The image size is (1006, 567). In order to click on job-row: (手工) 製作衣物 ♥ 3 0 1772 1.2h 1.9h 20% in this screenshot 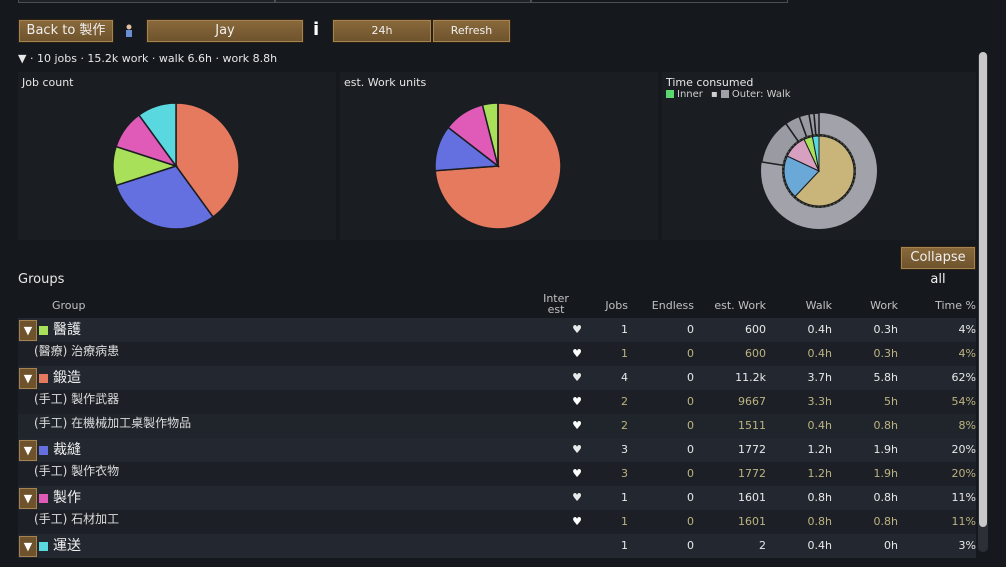, I will do `click(497, 474)`.